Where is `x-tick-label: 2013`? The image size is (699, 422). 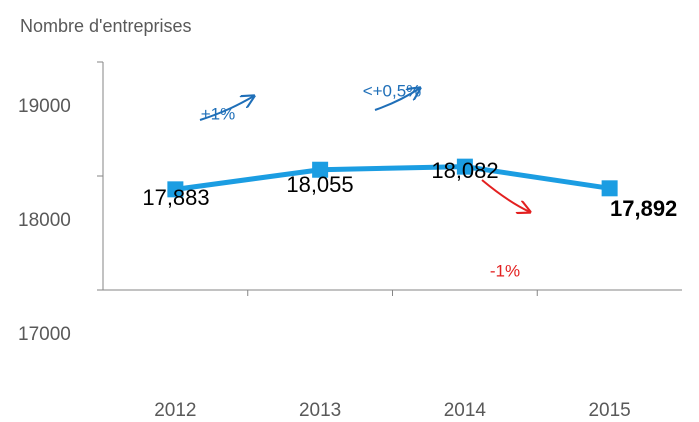 x-tick-label: 2013 is located at coordinates (320, 410).